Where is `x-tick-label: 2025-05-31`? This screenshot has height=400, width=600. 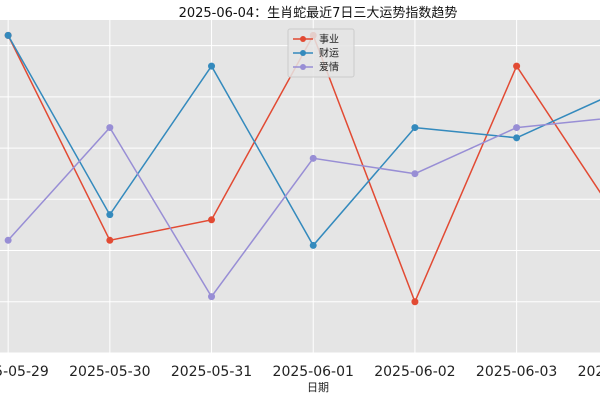 x-tick-label: 2025-05-31 is located at coordinates (211, 372).